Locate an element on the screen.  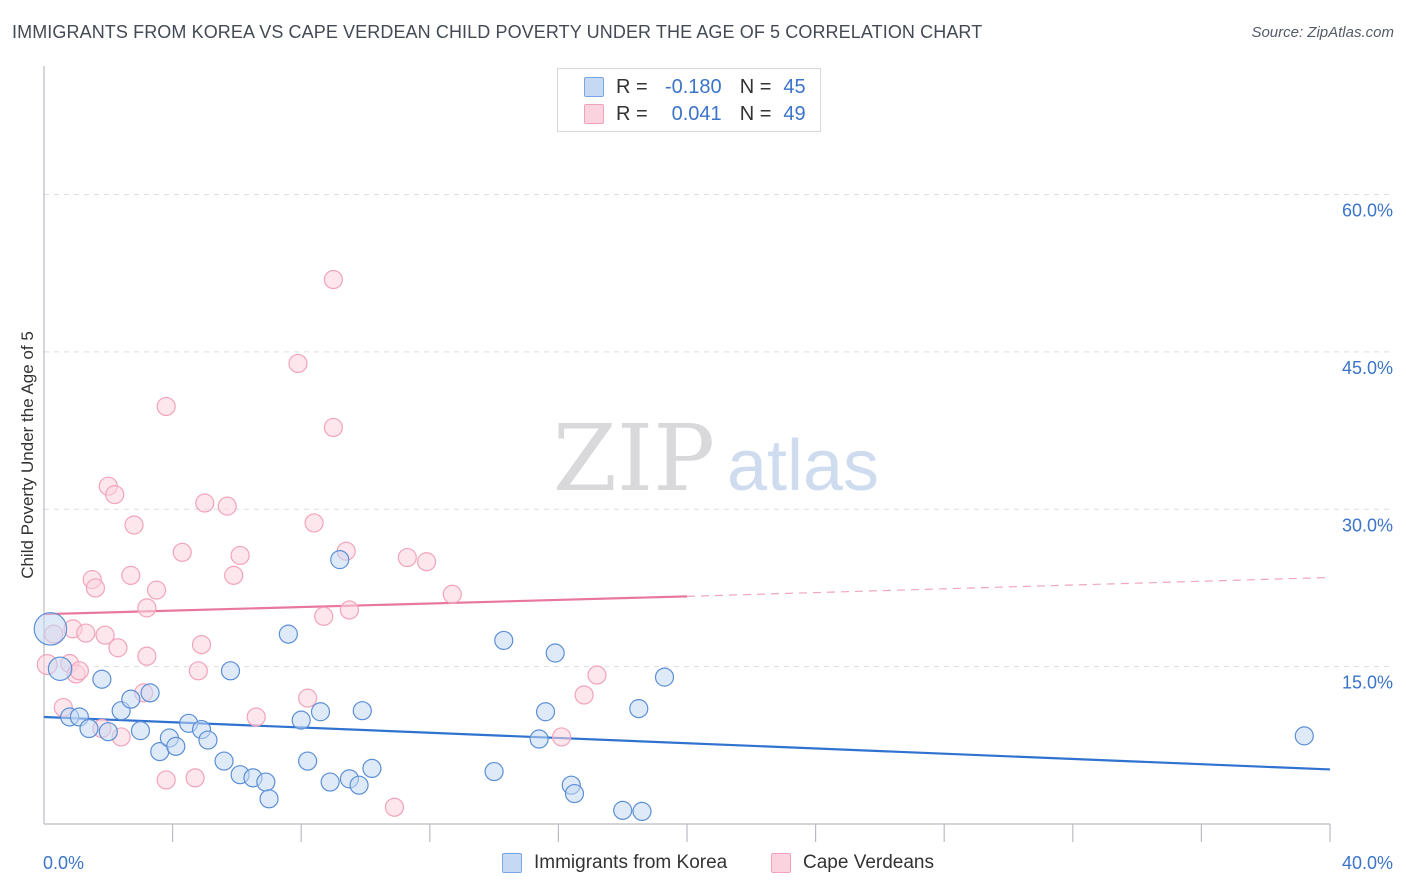
legend-item-korea: Immigrants from Korea is located at coordinates (614, 863).